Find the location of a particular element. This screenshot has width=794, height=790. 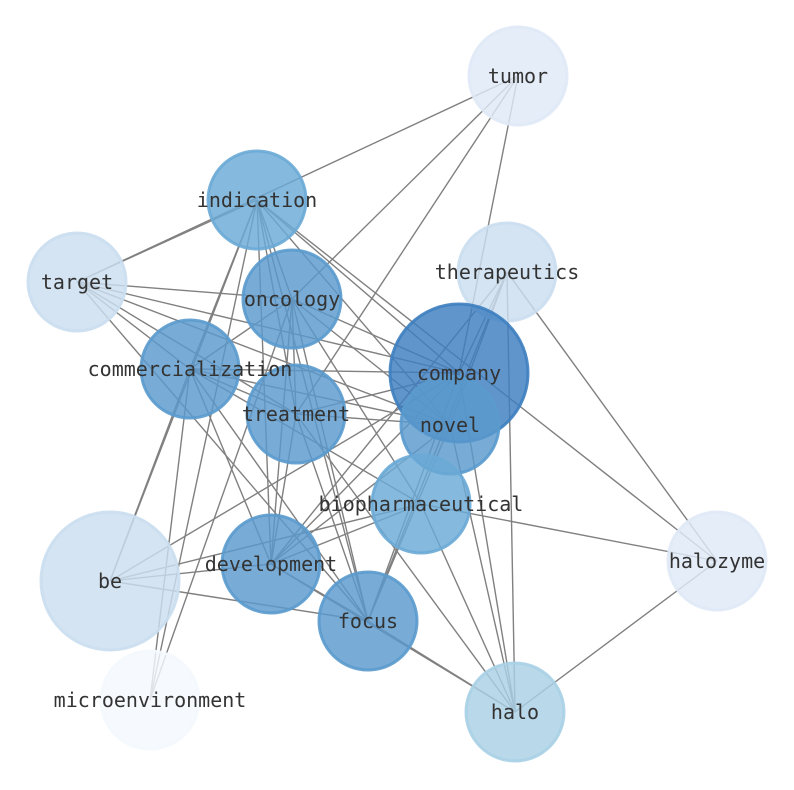

node-focus is located at coordinates (368, 621).